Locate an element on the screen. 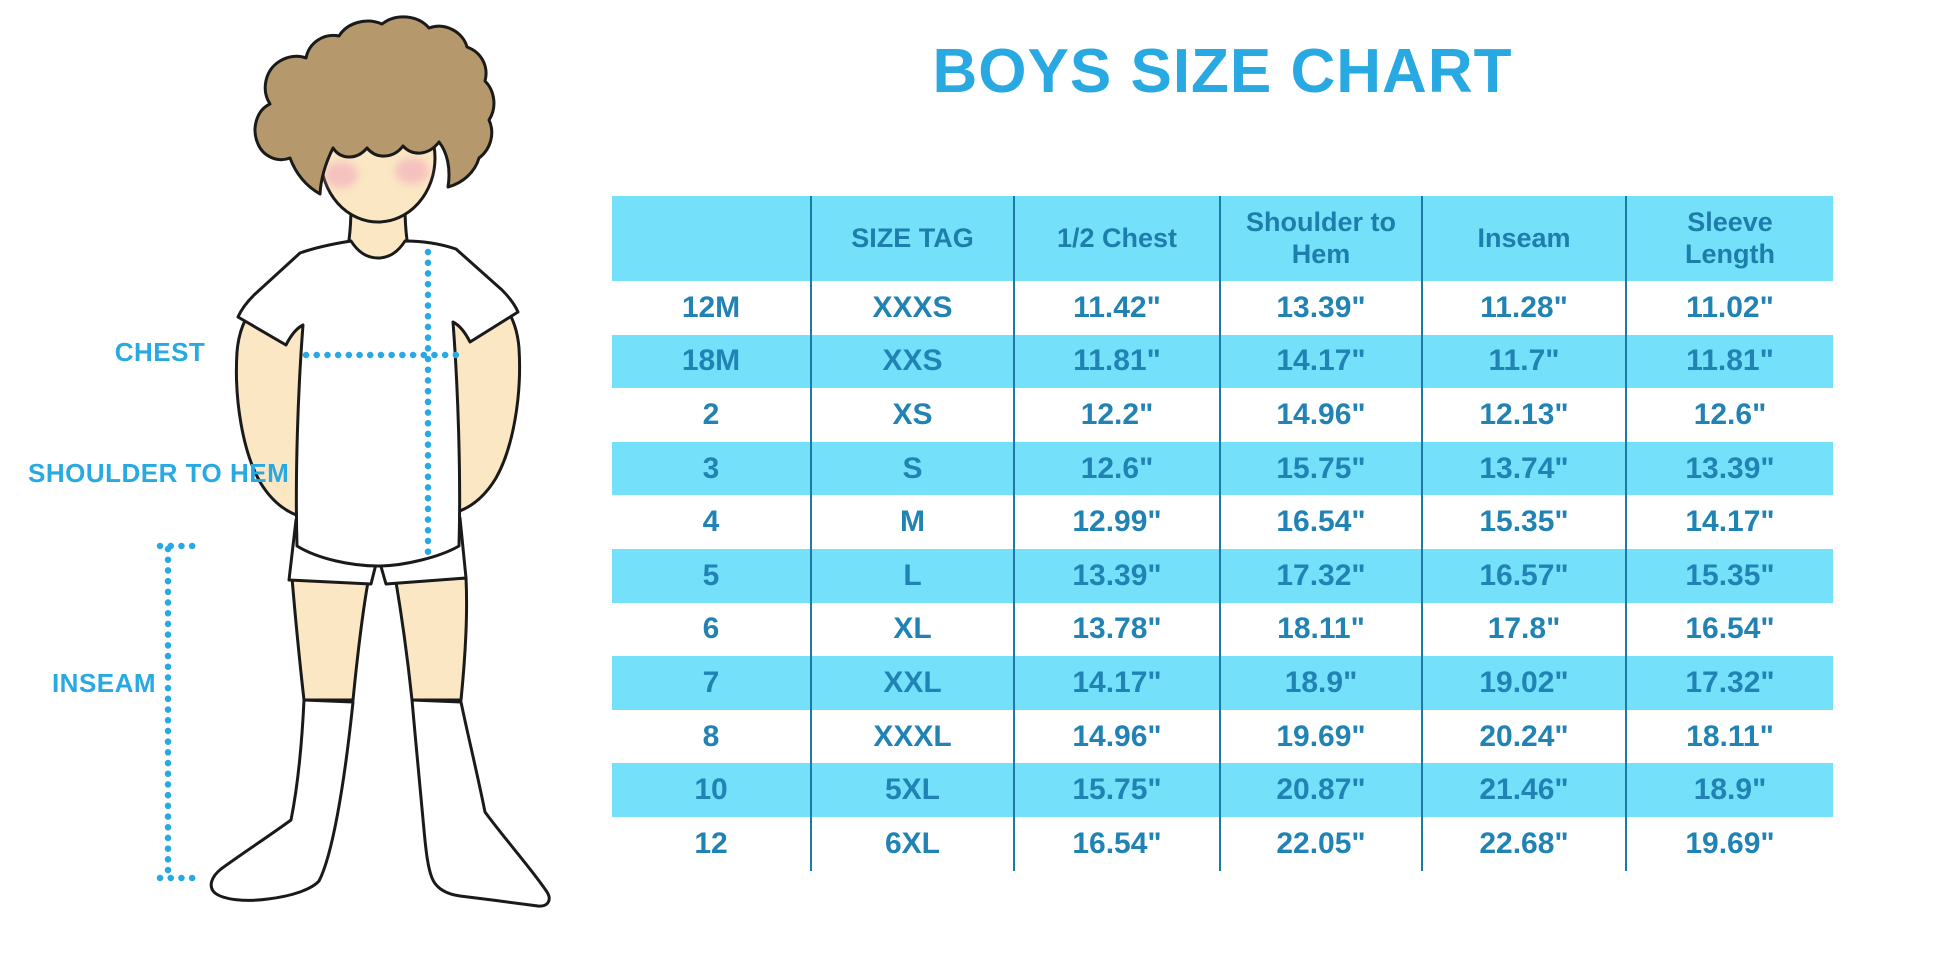  size-cell: 12 is located at coordinates (712, 843).